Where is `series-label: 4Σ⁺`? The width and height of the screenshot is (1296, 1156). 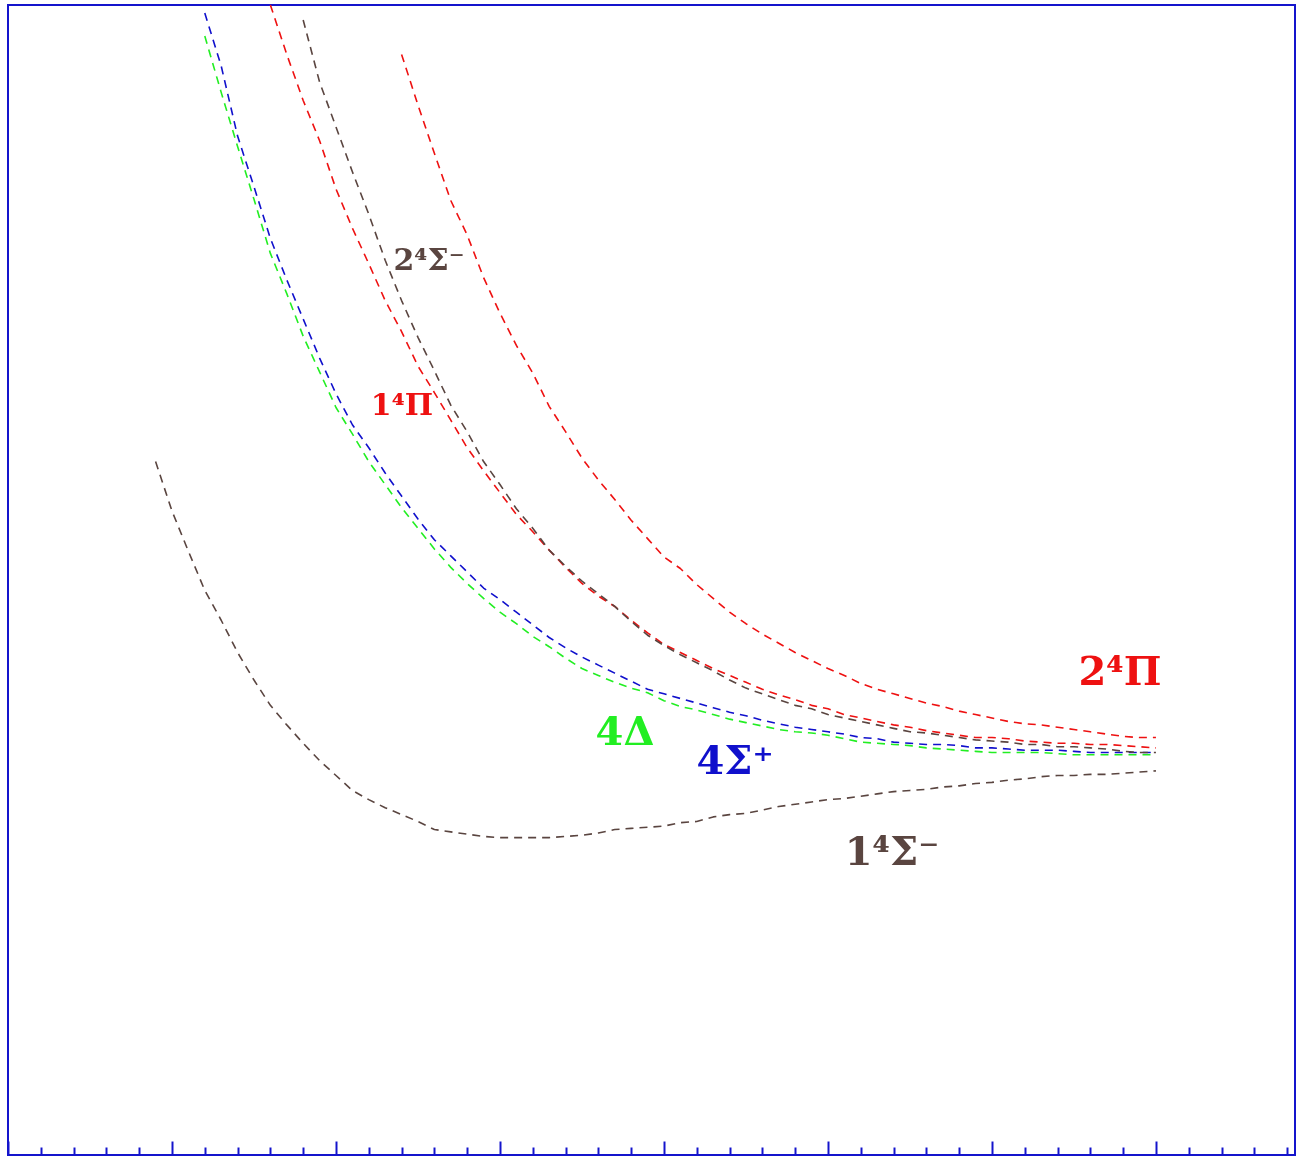
series-label: 4Σ⁺ is located at coordinates (735, 759).